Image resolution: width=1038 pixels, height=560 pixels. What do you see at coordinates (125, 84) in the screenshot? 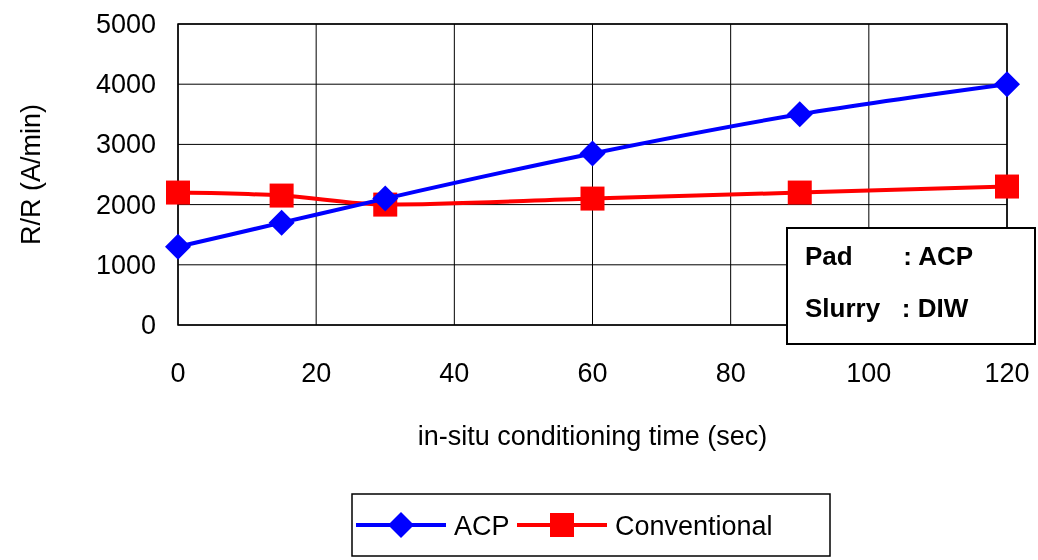
I see `y-tick-label: 4000` at bounding box center [125, 84].